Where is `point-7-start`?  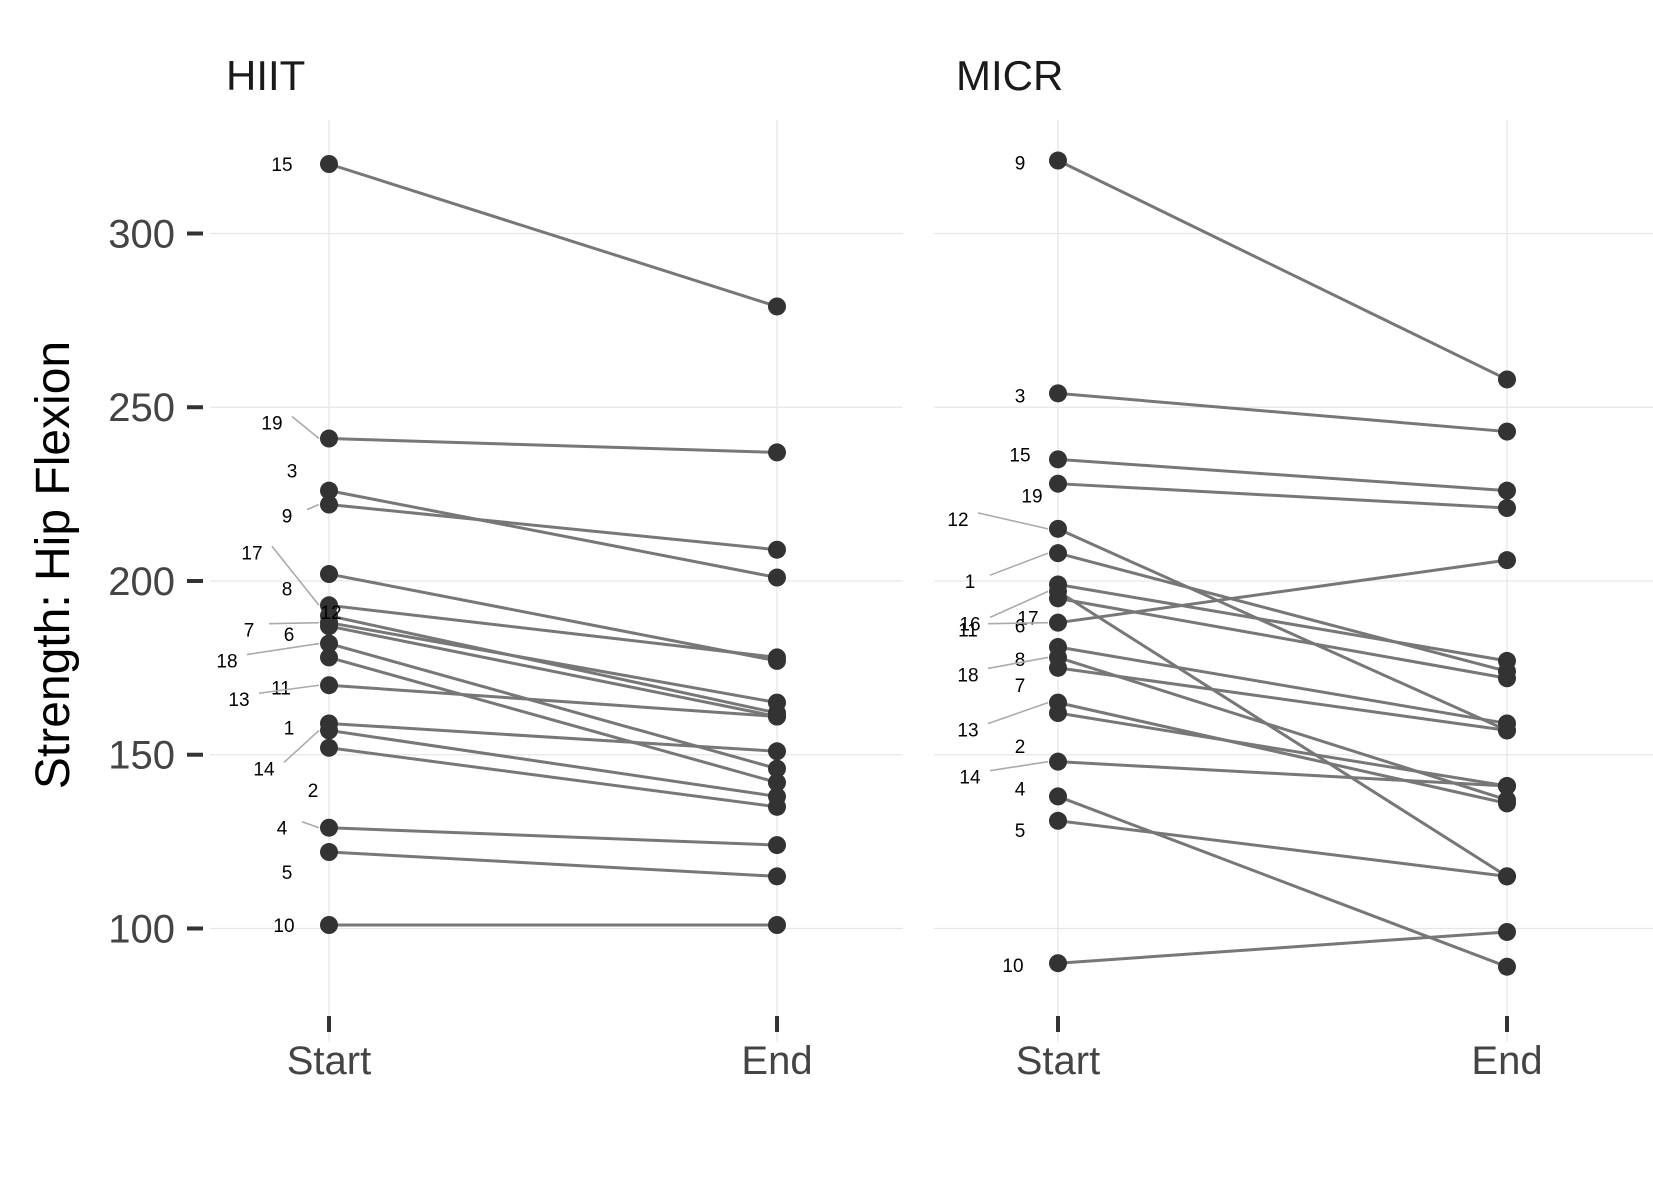 point-7-start is located at coordinates (1058, 667).